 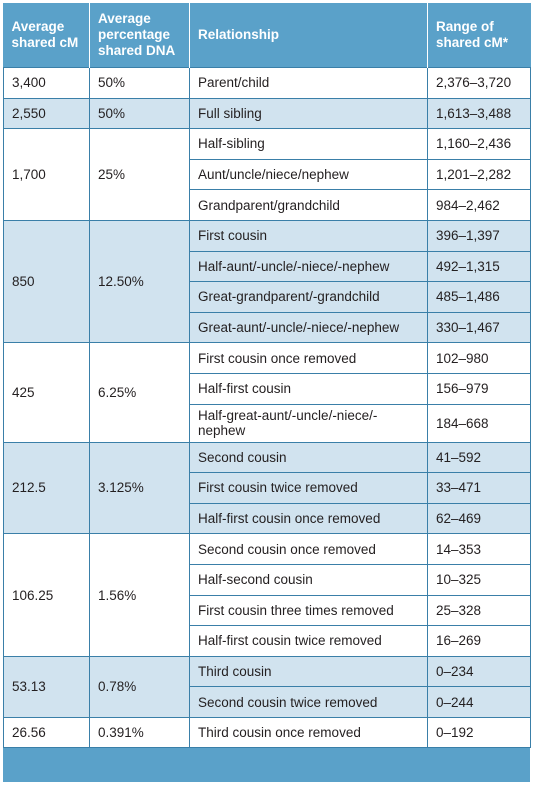 I want to click on range-cell: 62–469, so click(x=479, y=518).